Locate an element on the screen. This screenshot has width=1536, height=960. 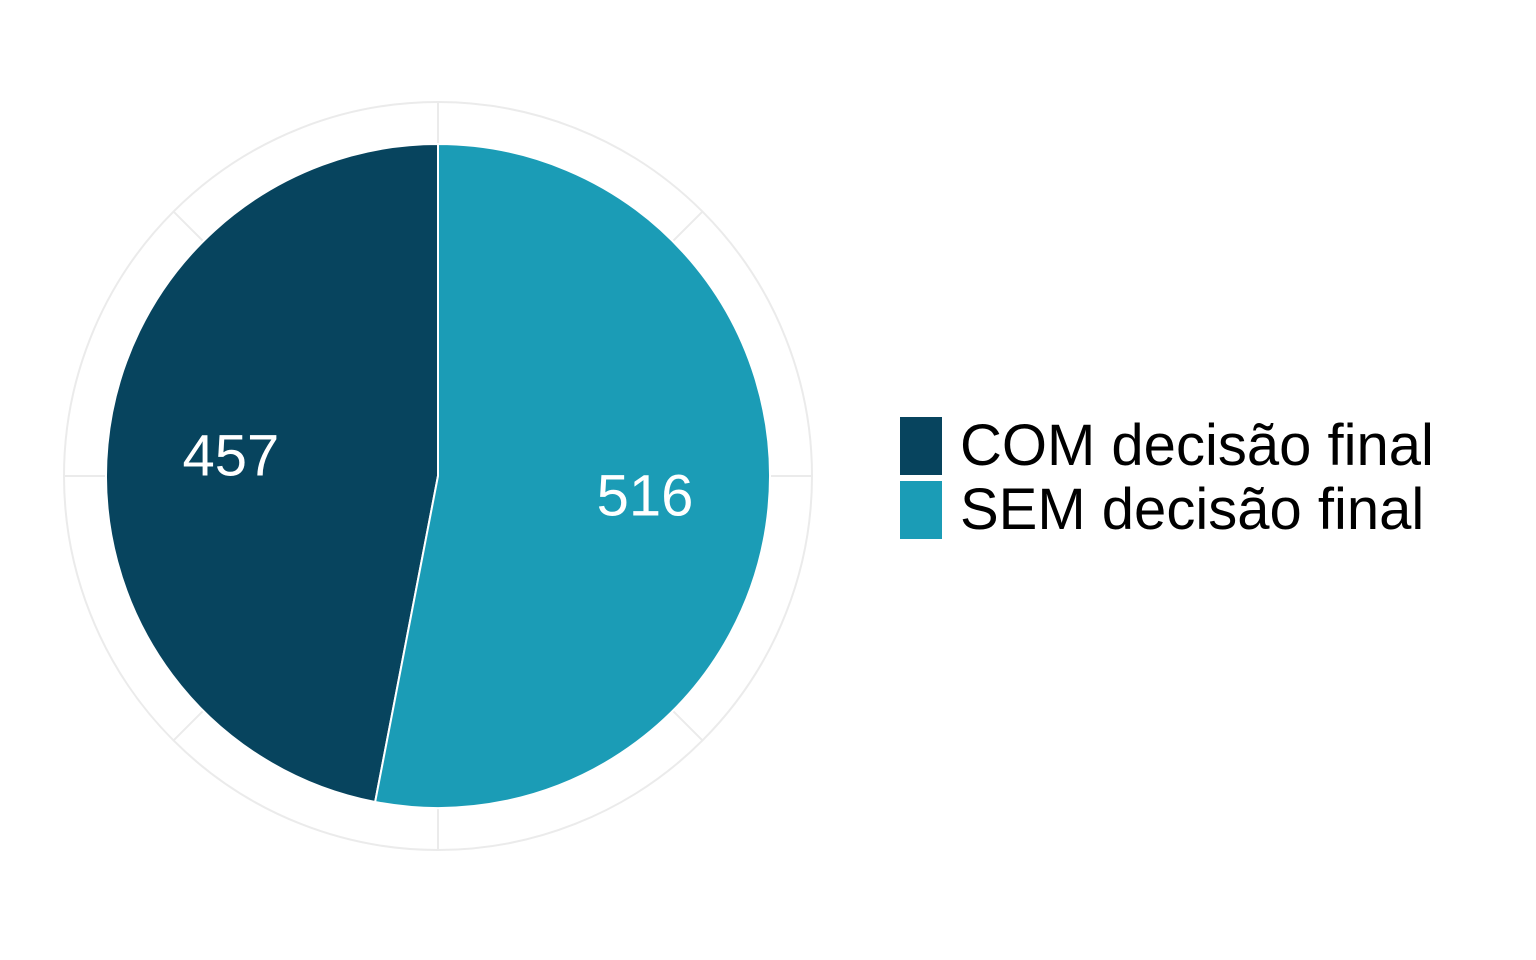
legend: COM decisão final SEM decisão final is located at coordinates (1215, 478).